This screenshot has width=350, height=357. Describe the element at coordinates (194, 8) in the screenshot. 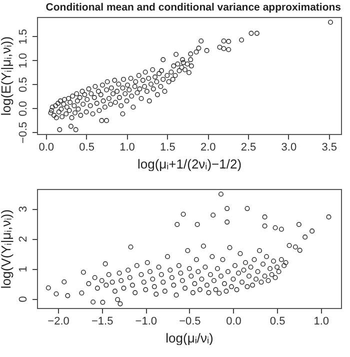

I see `chart-title: Conditional mean and conditional variance approximations` at that location.